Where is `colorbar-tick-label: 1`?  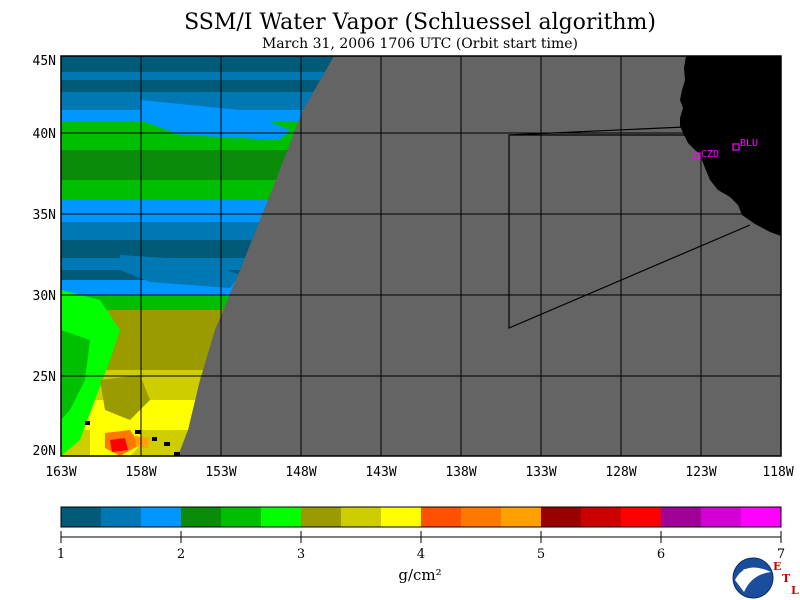
colorbar-tick-label: 1 is located at coordinates (61, 554).